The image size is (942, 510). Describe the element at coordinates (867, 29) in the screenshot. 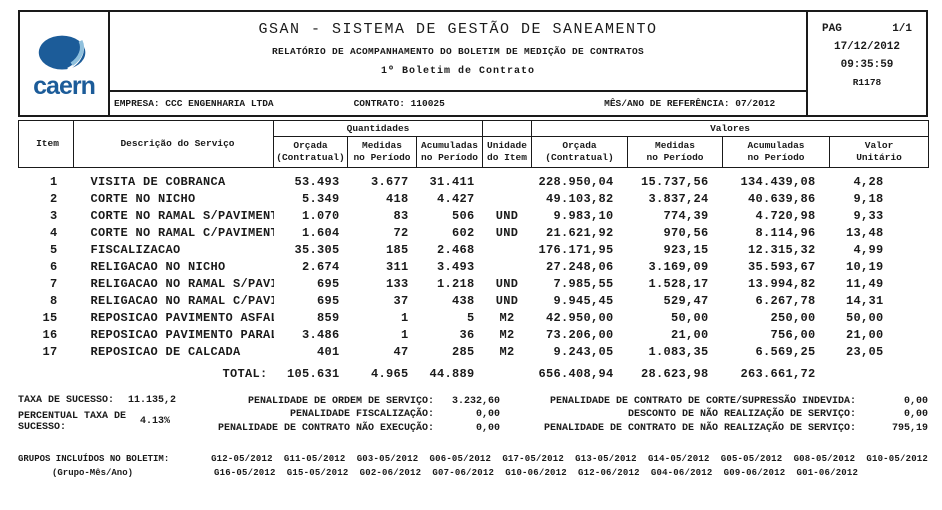

I see `page-number: PAG 1/1` at that location.